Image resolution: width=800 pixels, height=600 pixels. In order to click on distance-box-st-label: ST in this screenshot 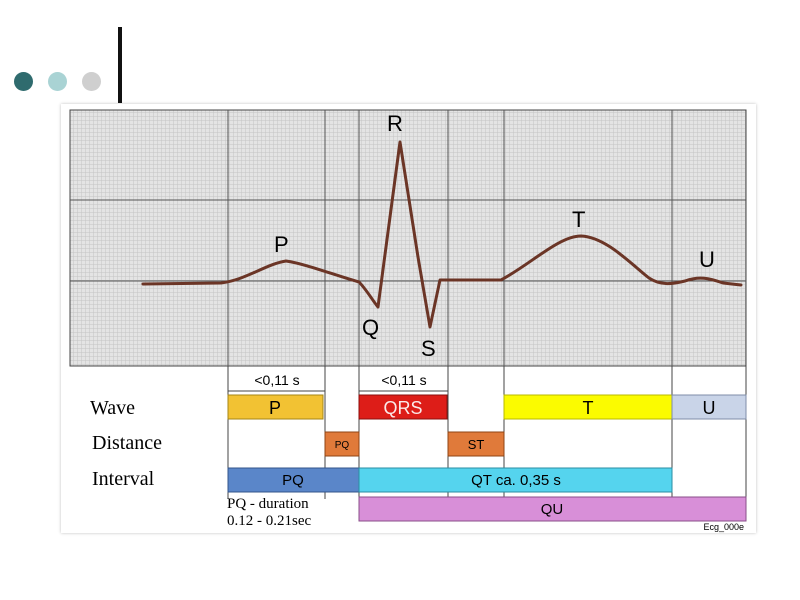, I will do `click(476, 444)`.